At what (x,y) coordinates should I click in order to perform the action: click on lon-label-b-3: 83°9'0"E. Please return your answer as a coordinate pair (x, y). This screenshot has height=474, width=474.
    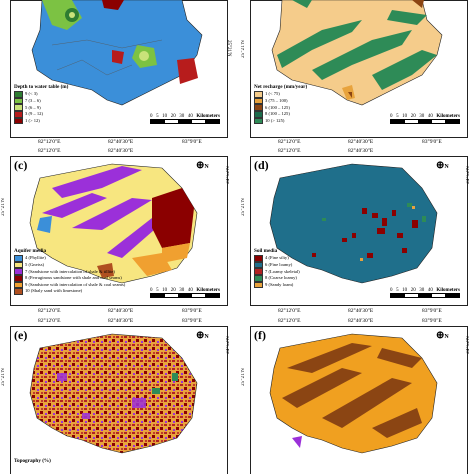
    Looking at the image, I should click on (432, 142).